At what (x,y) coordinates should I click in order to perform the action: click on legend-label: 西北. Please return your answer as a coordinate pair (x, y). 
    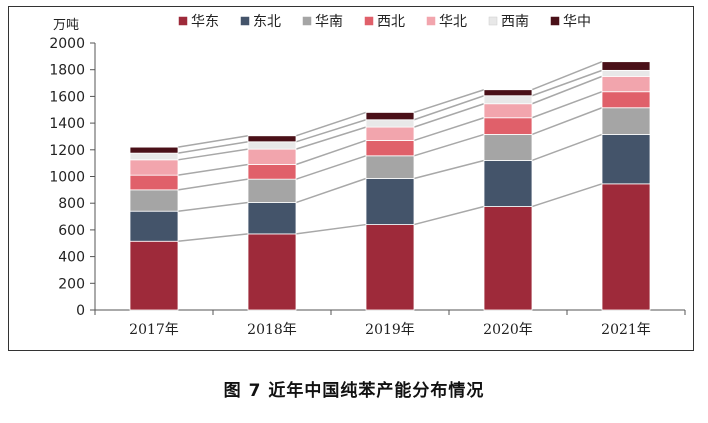
    Looking at the image, I should click on (391, 22).